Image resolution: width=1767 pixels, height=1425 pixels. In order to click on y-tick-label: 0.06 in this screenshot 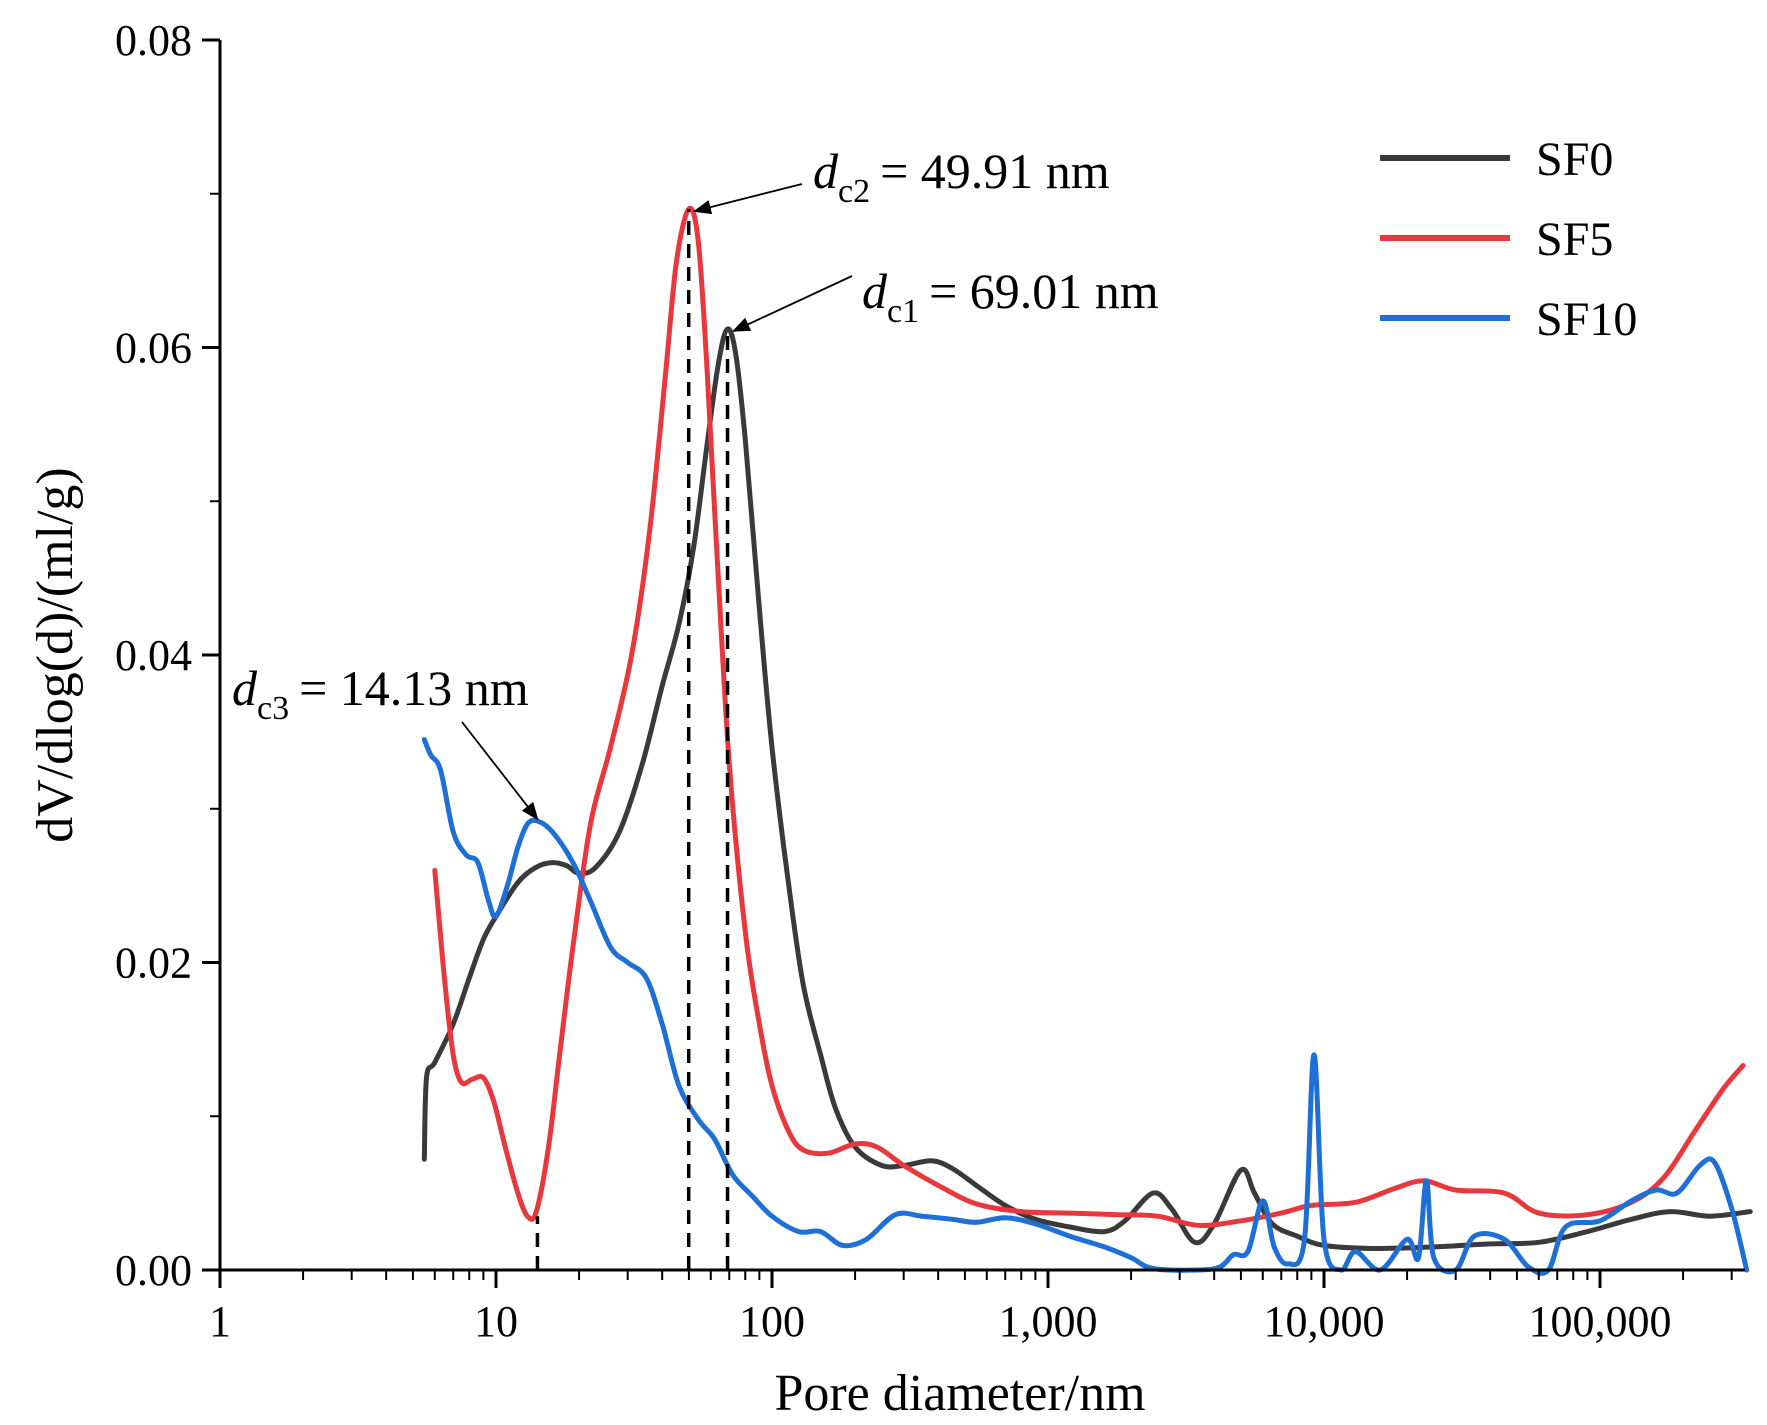, I will do `click(153, 348)`.